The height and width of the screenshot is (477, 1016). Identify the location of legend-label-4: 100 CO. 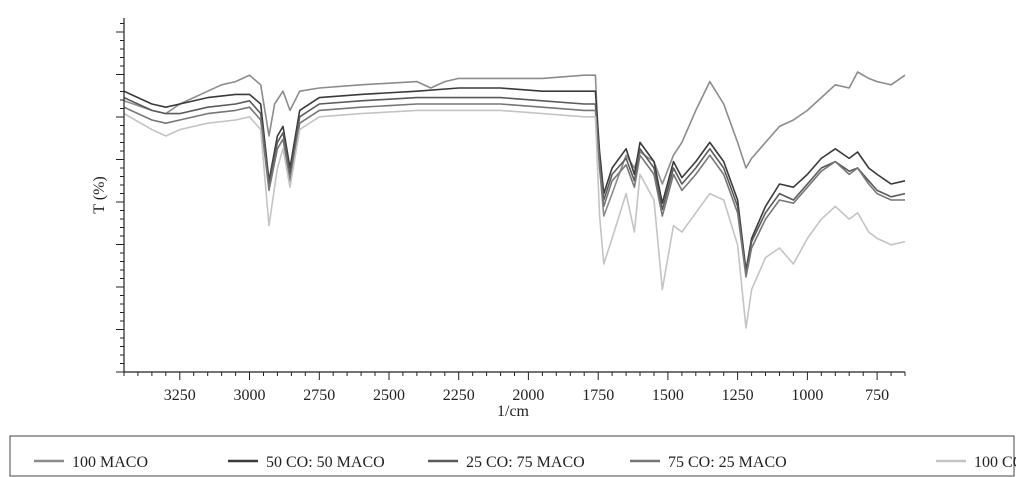
(995, 462).